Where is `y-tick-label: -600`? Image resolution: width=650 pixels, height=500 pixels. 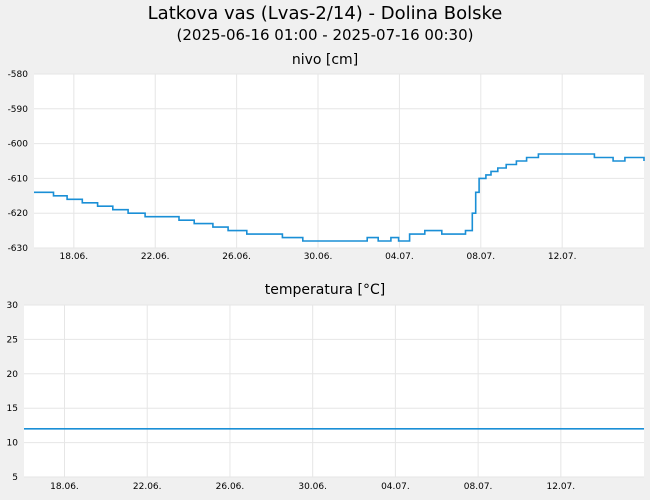 y-tick-label: -600 is located at coordinates (18, 145).